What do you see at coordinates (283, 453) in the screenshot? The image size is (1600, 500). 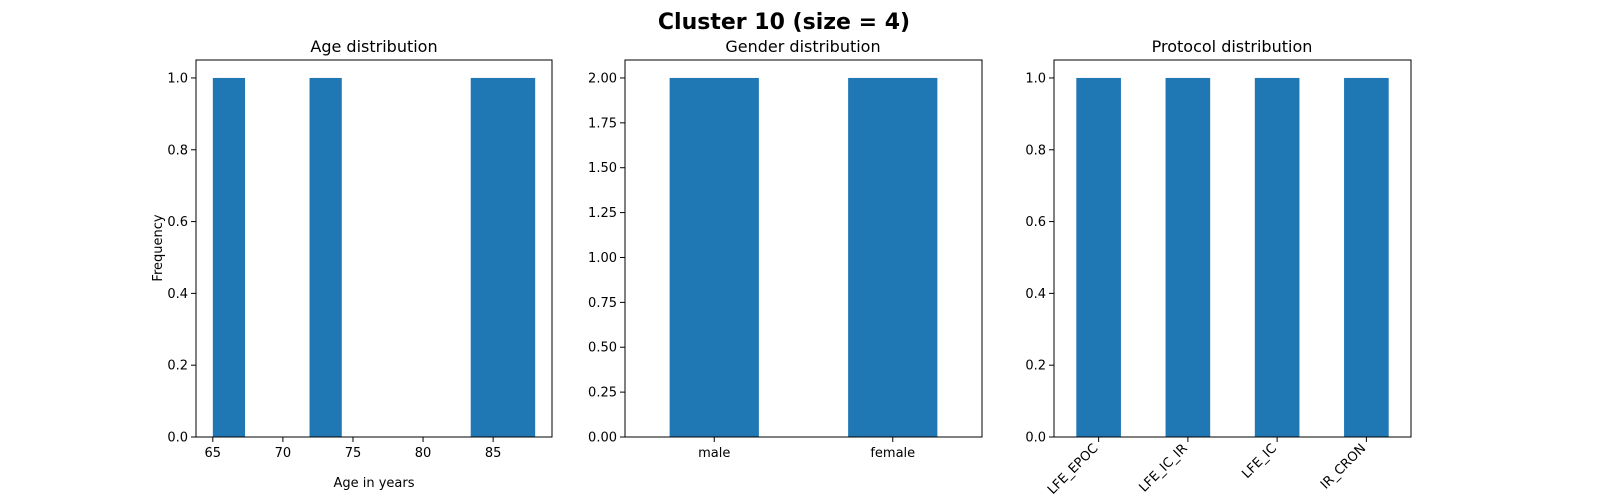 I see `age-xtick-label-1: 70` at bounding box center [283, 453].